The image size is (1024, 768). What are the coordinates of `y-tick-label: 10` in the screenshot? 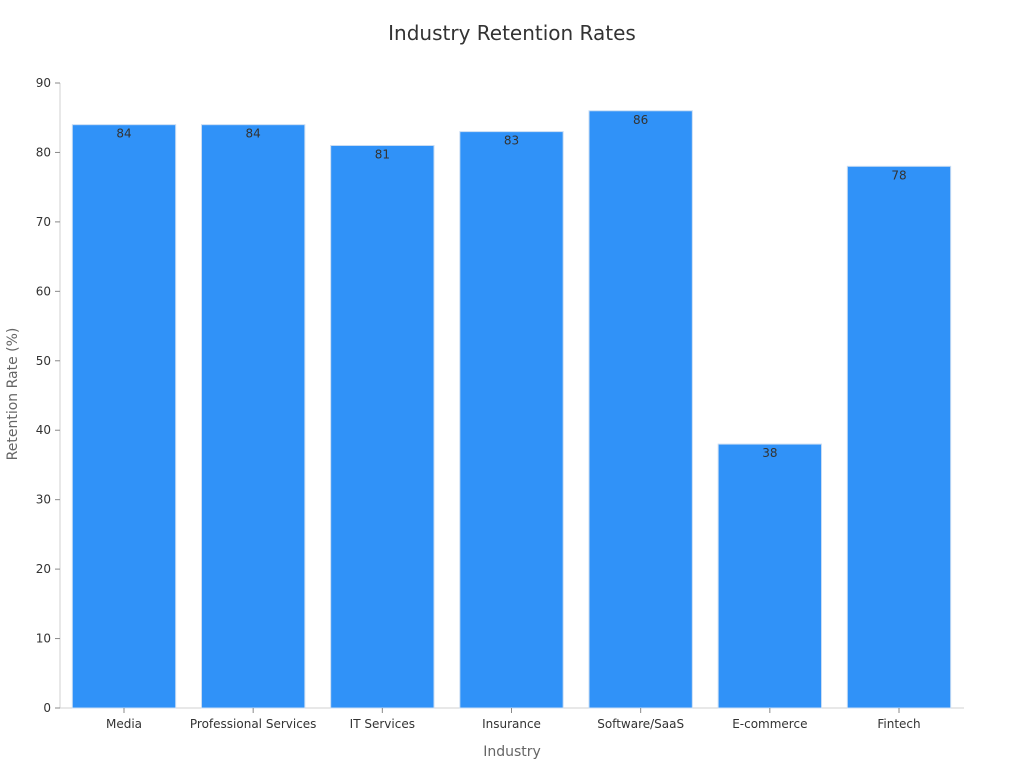 It's located at (43, 639).